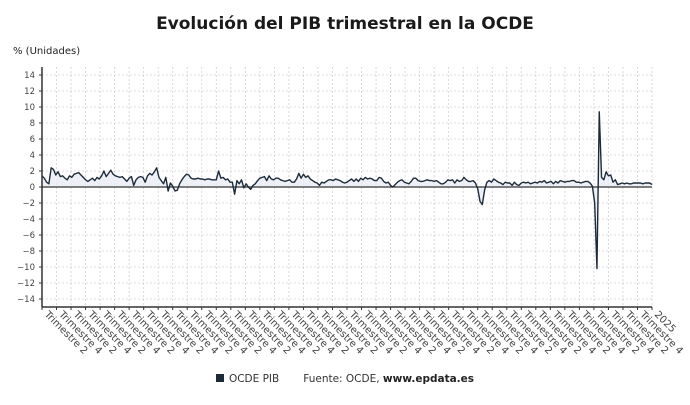 The image size is (690, 405). I want to click on y-tick-label: 6, so click(32, 140).